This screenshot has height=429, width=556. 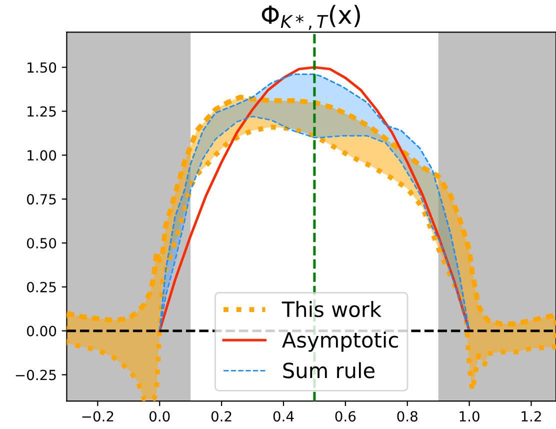 What do you see at coordinates (41, 199) in the screenshot?
I see `y-tick-label: 0.75` at bounding box center [41, 199].